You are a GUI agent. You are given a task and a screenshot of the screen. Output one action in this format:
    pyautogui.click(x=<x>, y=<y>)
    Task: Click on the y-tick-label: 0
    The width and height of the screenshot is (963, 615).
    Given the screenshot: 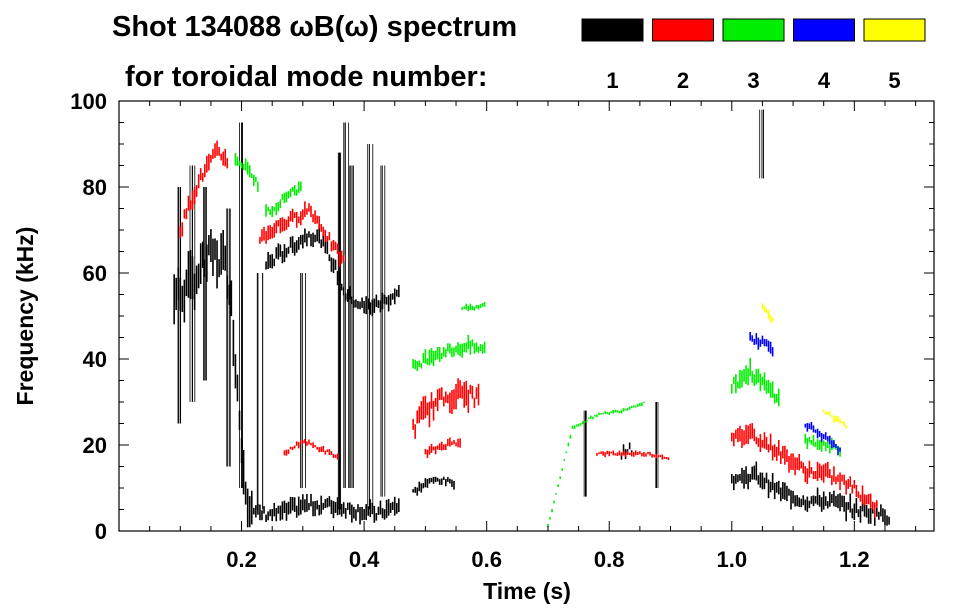 What is the action you would take?
    pyautogui.click(x=101, y=531)
    